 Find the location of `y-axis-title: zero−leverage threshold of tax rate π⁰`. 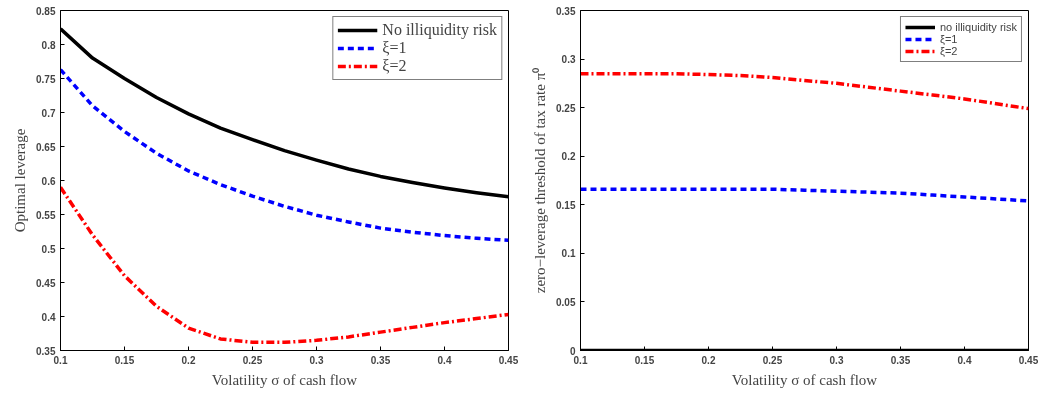

y-axis-title: zero−leverage threshold of tax rate π⁰ is located at coordinates (540, 180).